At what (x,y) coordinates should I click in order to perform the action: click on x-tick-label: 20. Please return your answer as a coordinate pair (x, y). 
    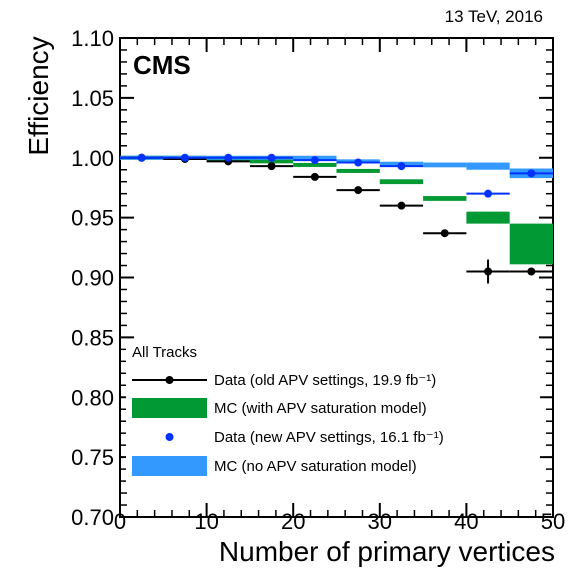
    Looking at the image, I should click on (293, 521).